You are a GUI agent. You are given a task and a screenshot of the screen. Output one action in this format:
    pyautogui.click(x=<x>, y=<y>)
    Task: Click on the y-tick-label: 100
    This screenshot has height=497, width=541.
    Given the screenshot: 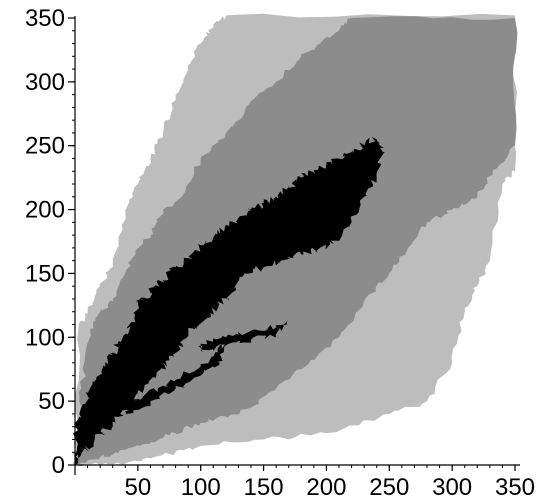 What is the action you would take?
    pyautogui.click(x=45, y=337)
    